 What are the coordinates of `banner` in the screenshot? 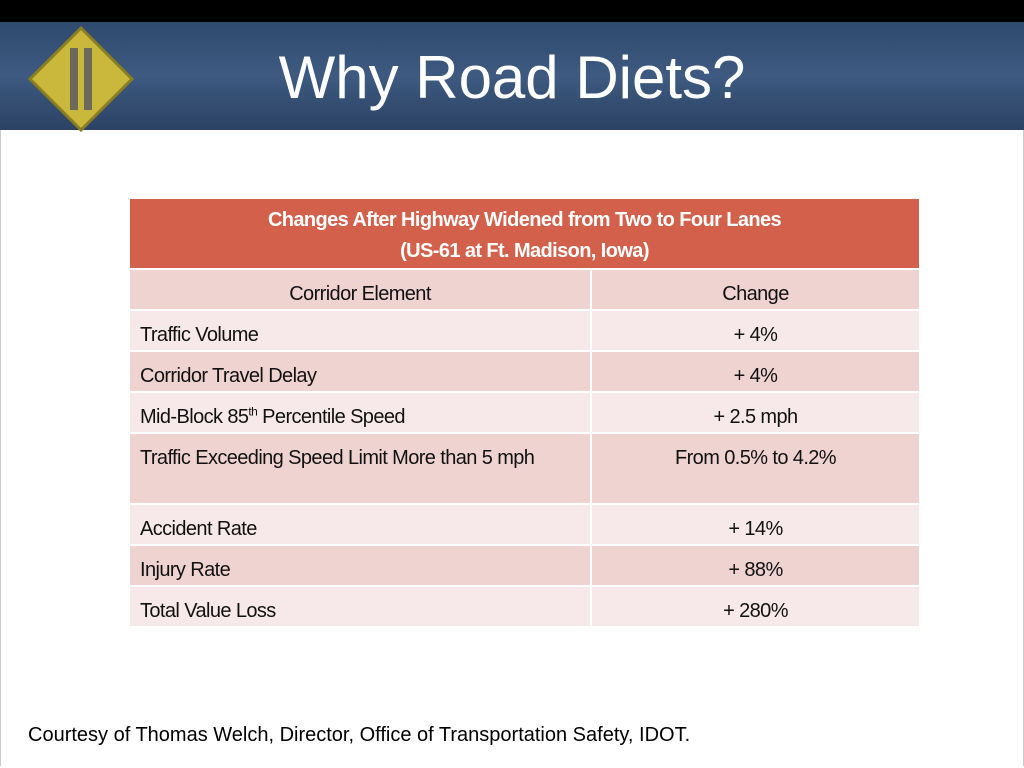 It's located at (512, 76).